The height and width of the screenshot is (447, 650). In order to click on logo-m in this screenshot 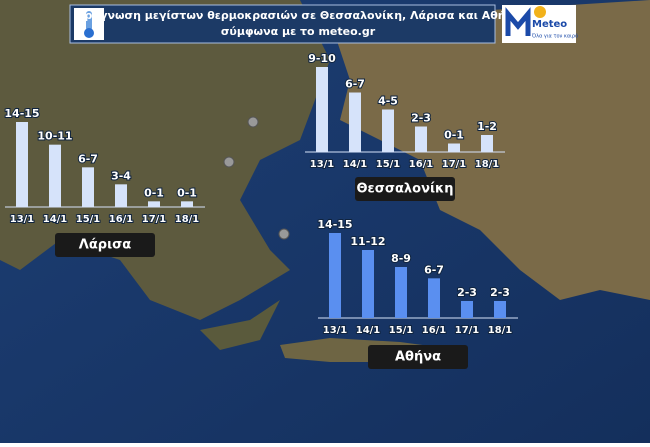, I will do `click(518, 21)`.